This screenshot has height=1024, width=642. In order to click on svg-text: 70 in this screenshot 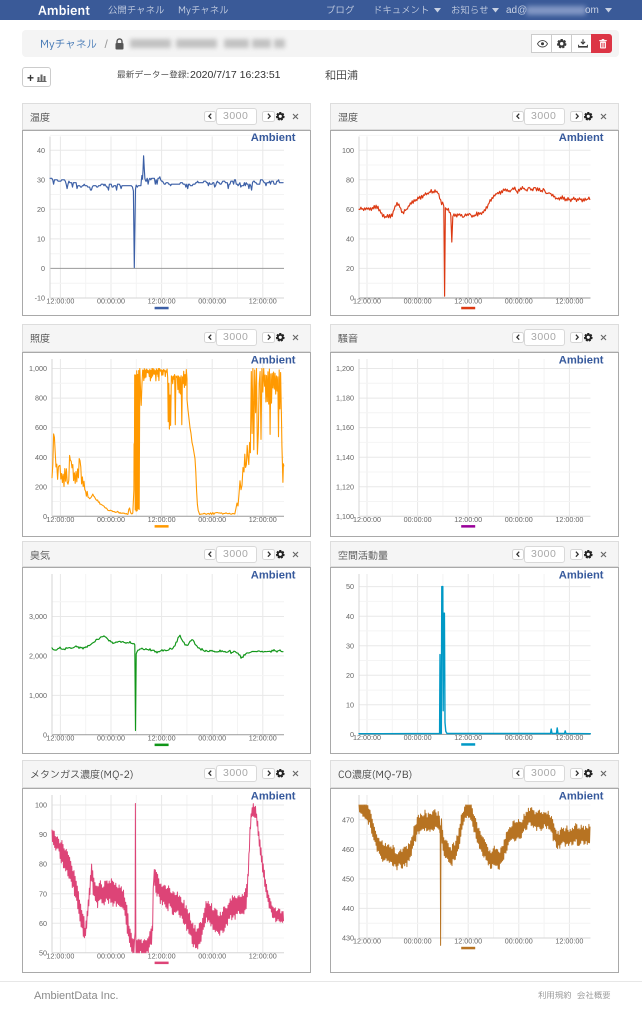, I will do `click(43, 893)`.